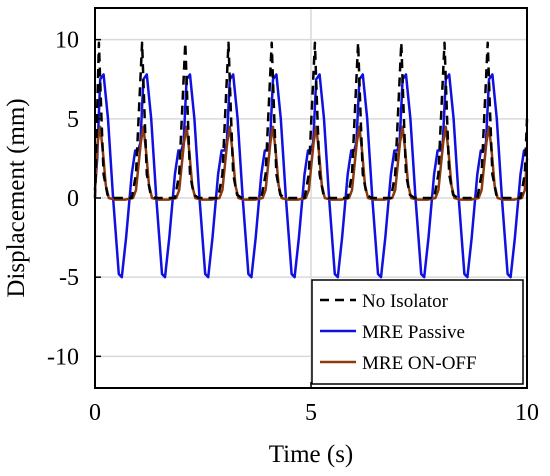  Describe the element at coordinates (67, 41) in the screenshot. I see `y-tick-label: 10` at that location.